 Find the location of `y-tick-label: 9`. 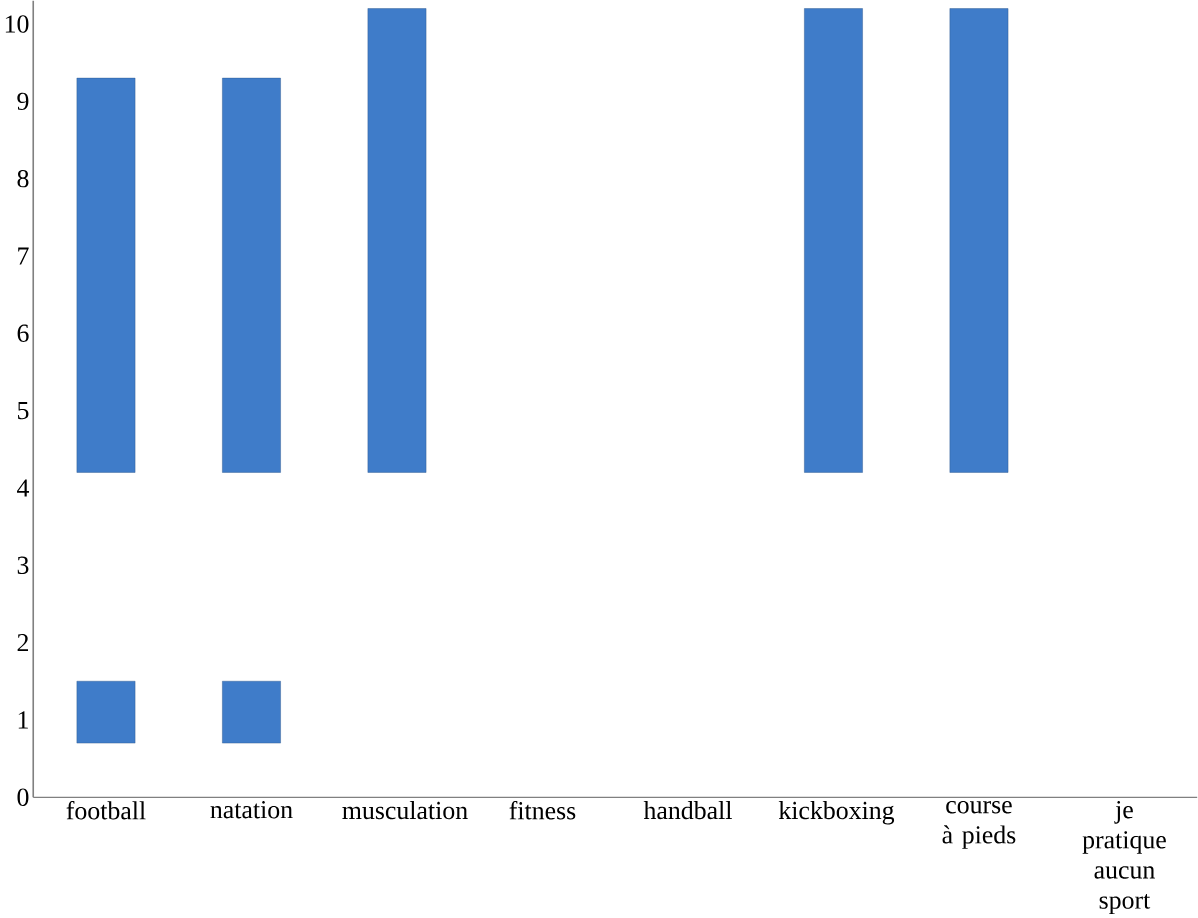

y-tick-label: 9 is located at coordinates (23, 101).